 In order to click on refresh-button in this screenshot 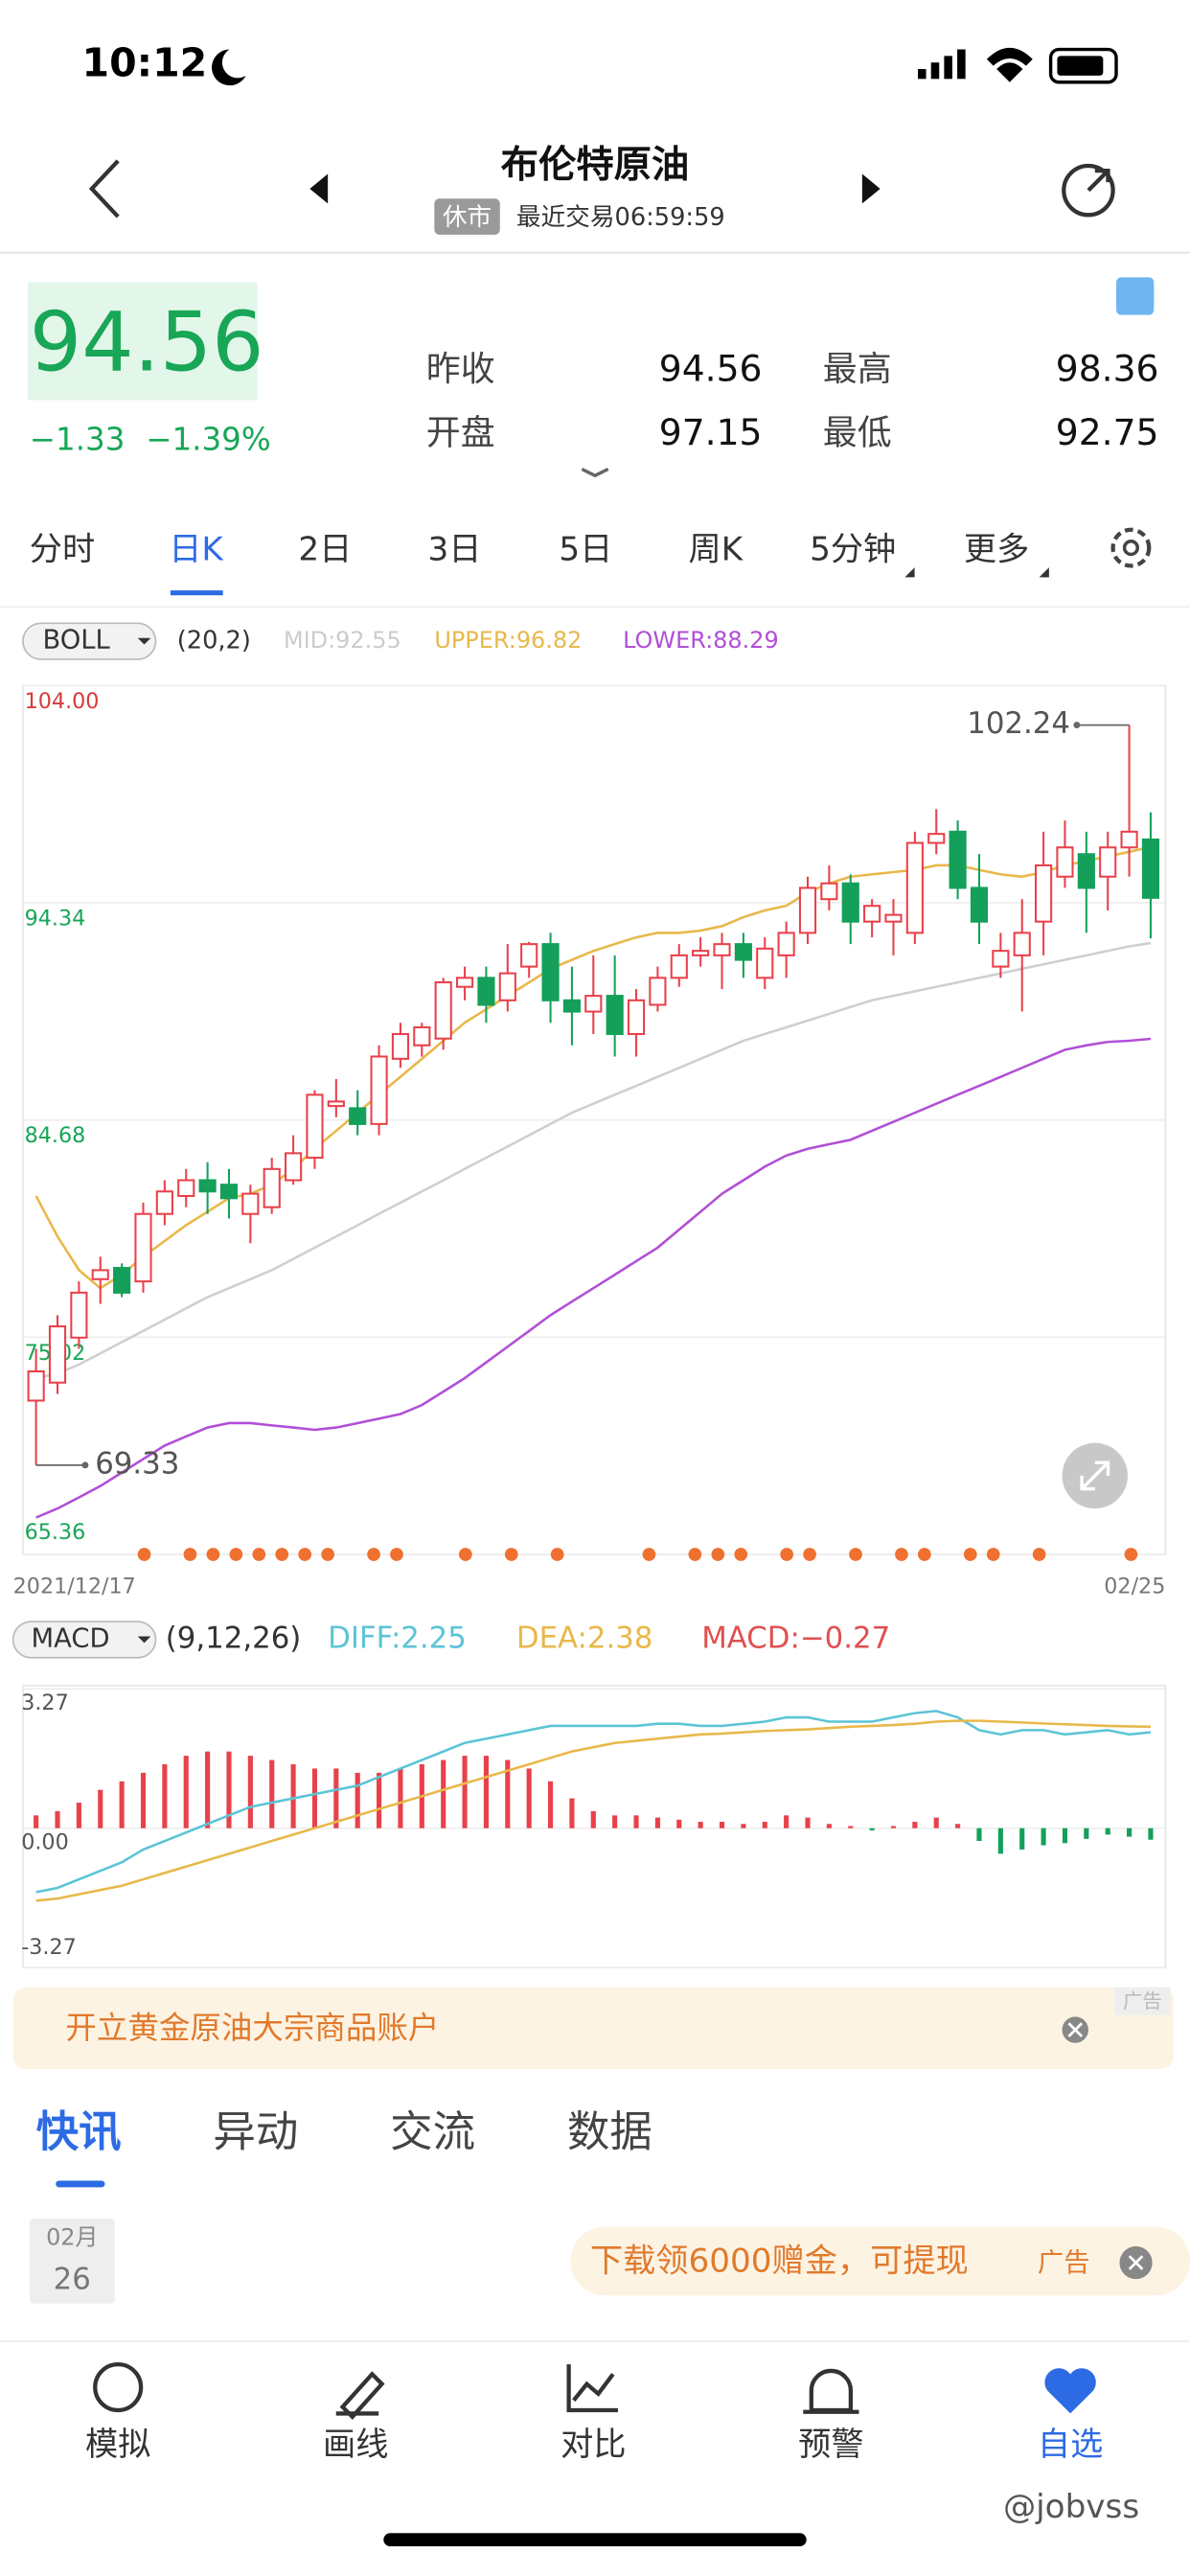, I will do `click(1089, 190)`.